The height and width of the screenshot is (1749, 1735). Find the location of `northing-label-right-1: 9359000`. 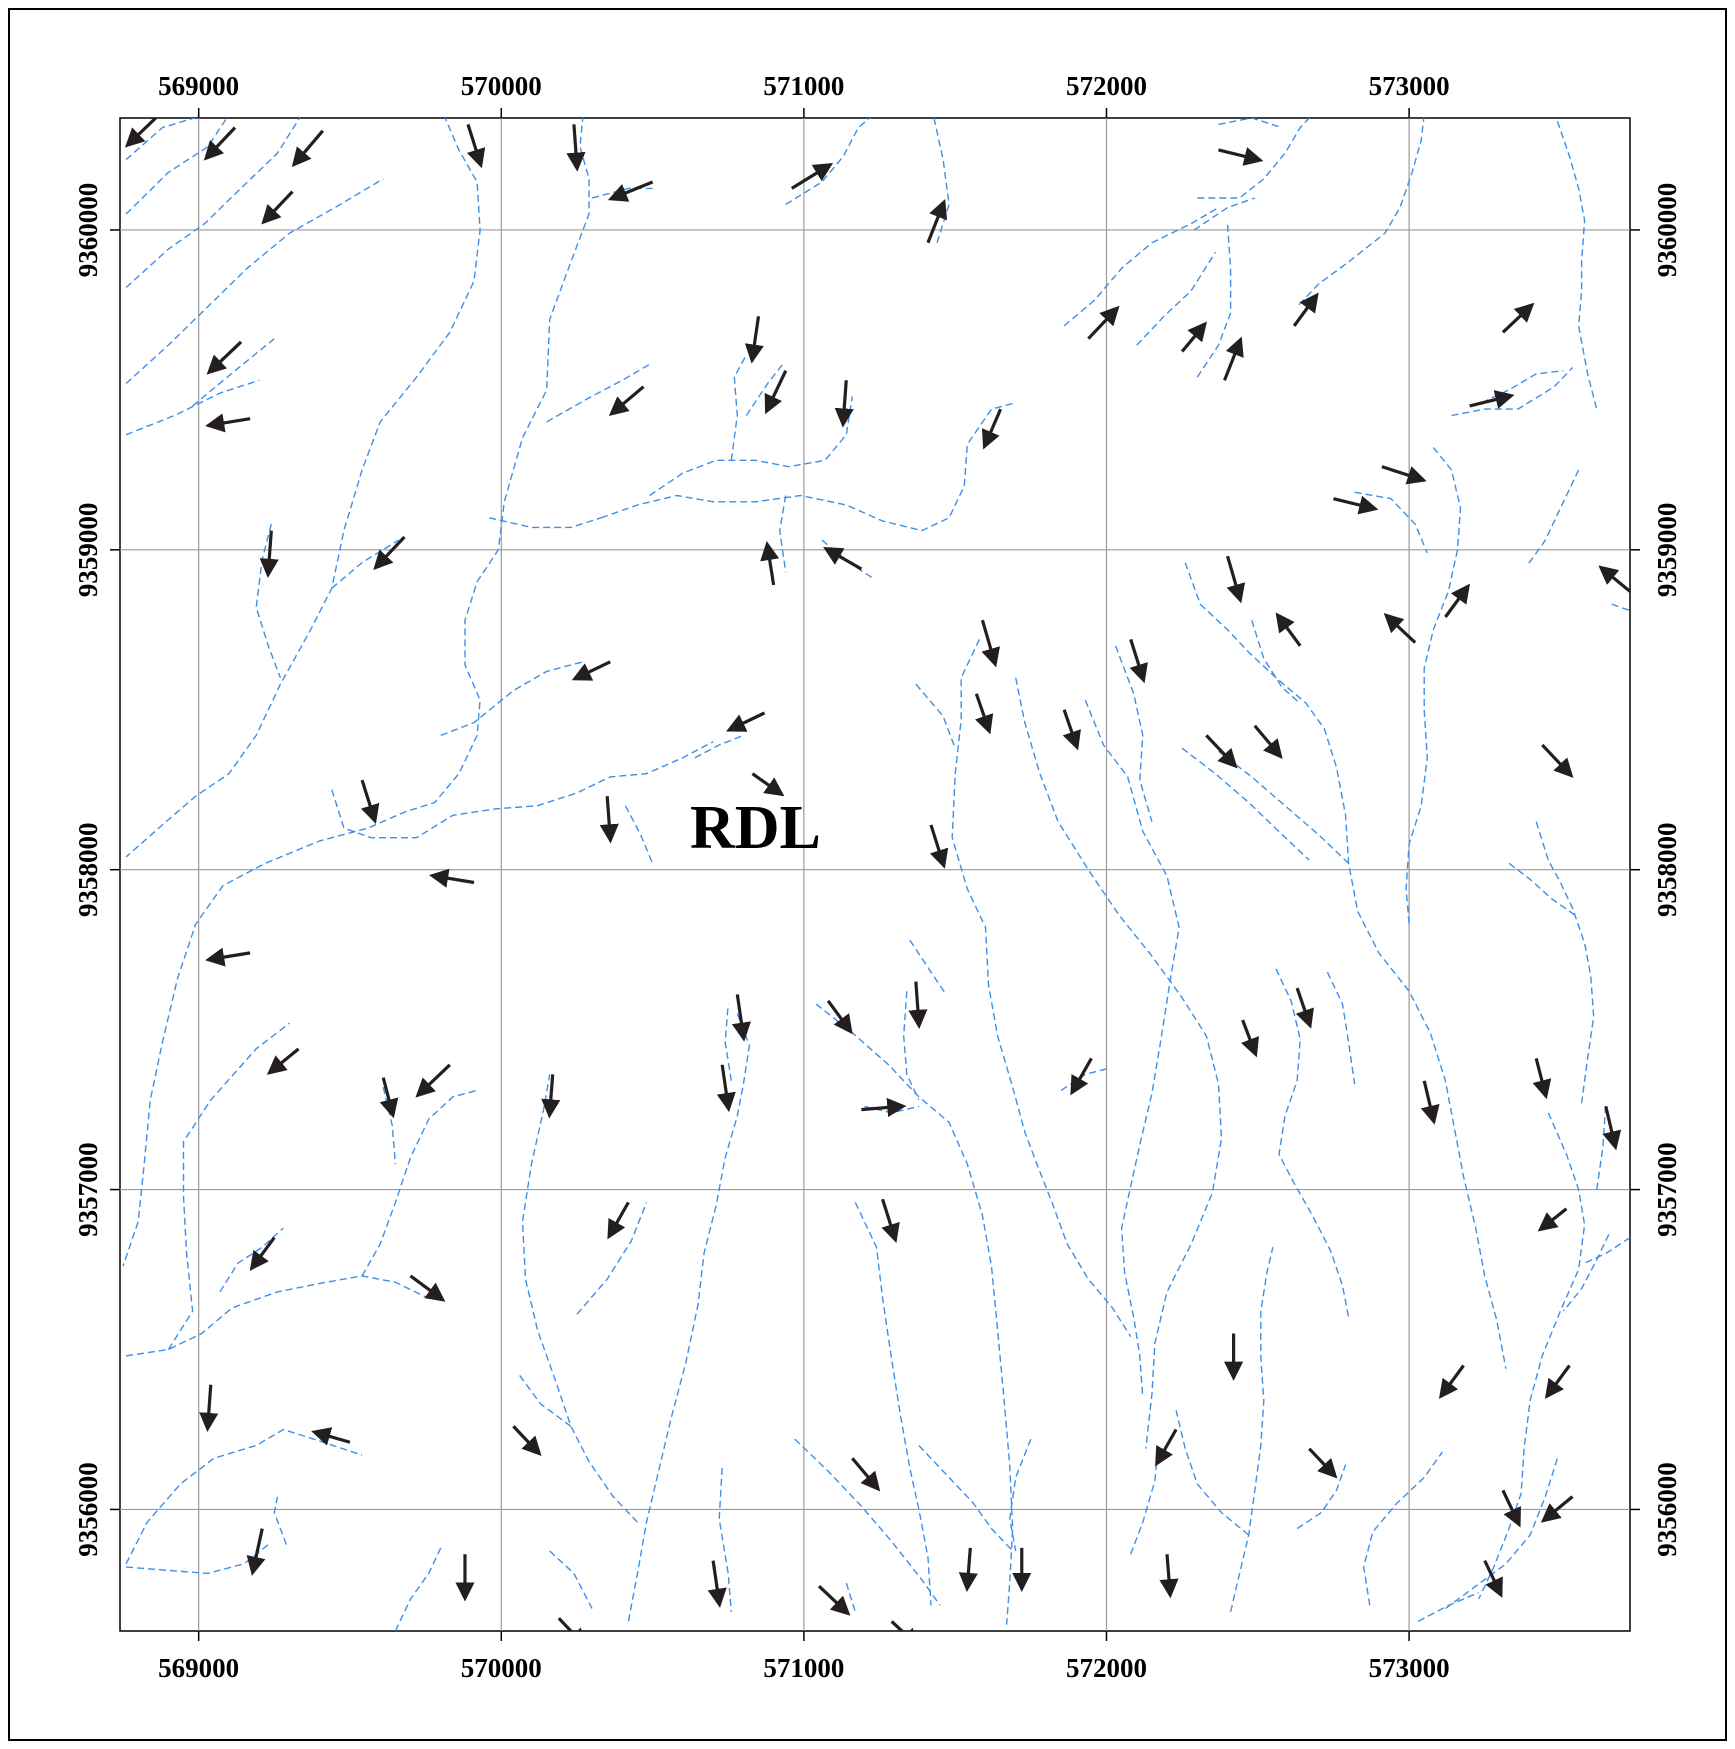

northing-label-right-1: 9359000 is located at coordinates (1667, 550).